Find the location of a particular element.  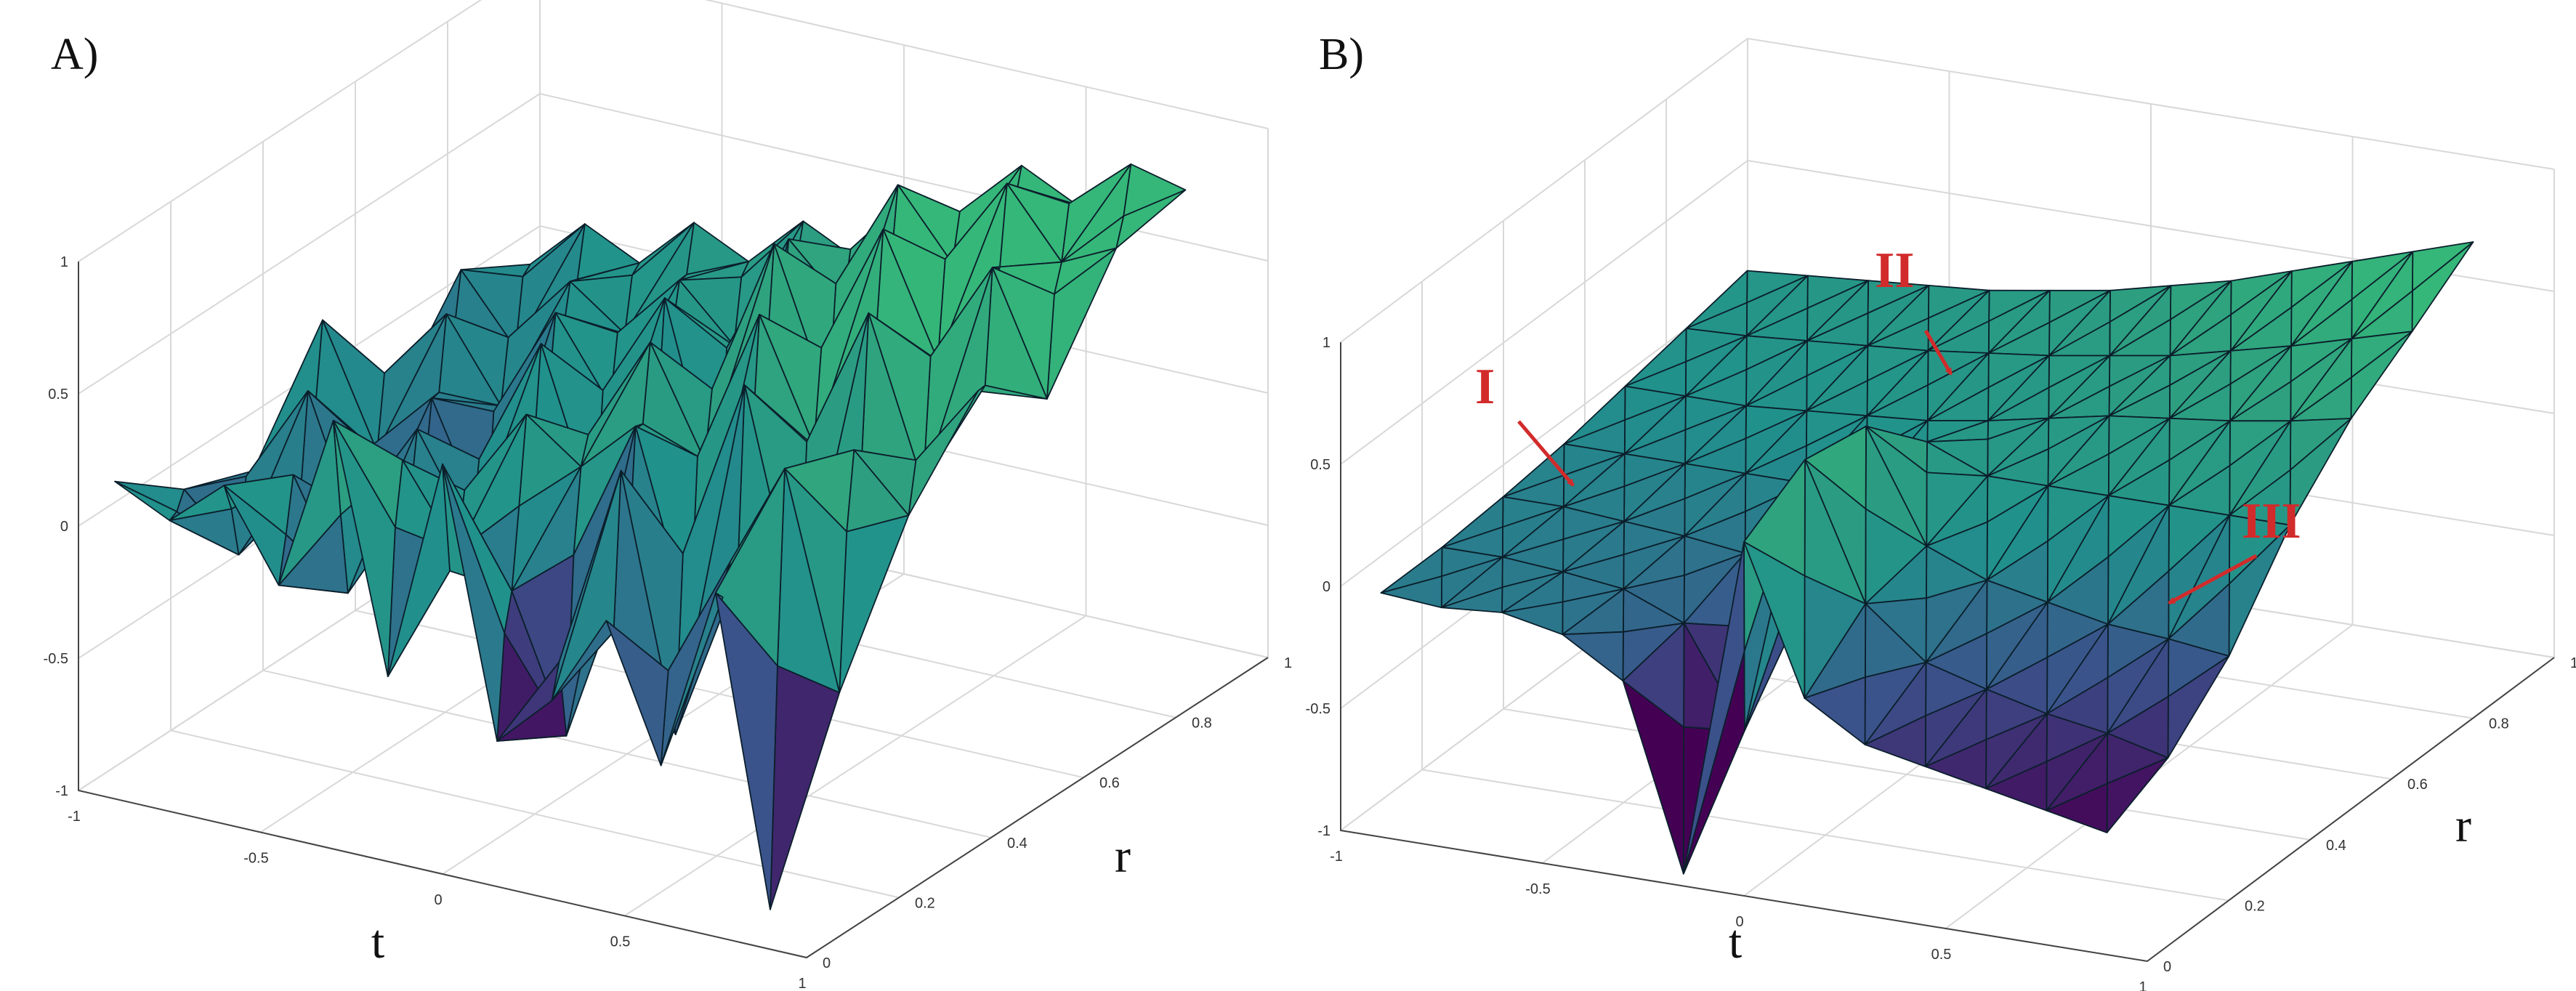

panel-a-y-axis-label: r is located at coordinates (1123, 856).